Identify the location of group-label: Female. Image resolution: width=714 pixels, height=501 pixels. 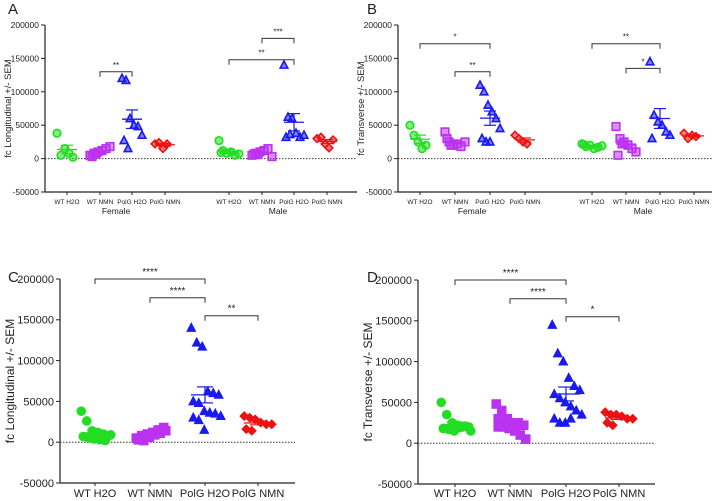
(116, 211).